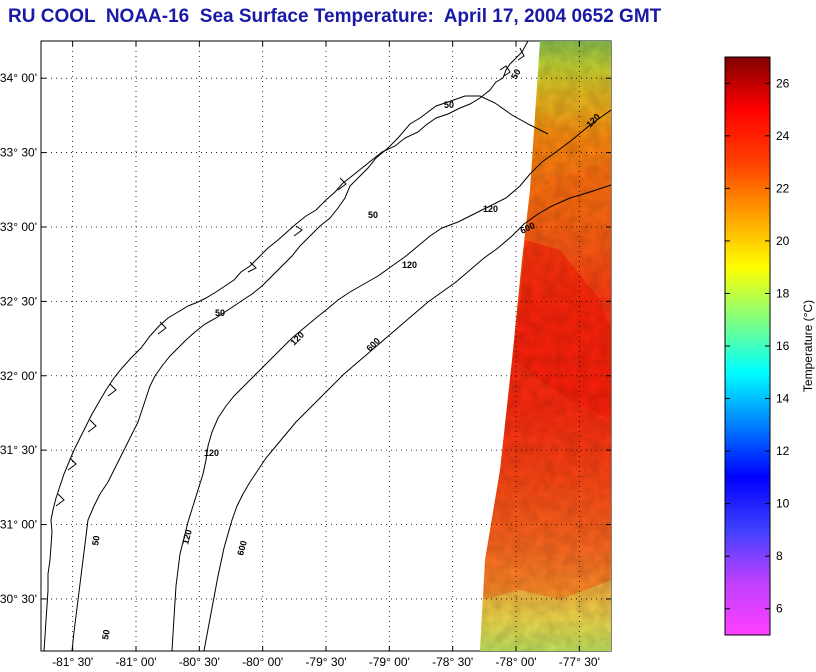 Image resolution: width=816 pixels, height=672 pixels. Describe the element at coordinates (783, 451) in the screenshot. I see `colorbar-tick-label: 12` at that location.